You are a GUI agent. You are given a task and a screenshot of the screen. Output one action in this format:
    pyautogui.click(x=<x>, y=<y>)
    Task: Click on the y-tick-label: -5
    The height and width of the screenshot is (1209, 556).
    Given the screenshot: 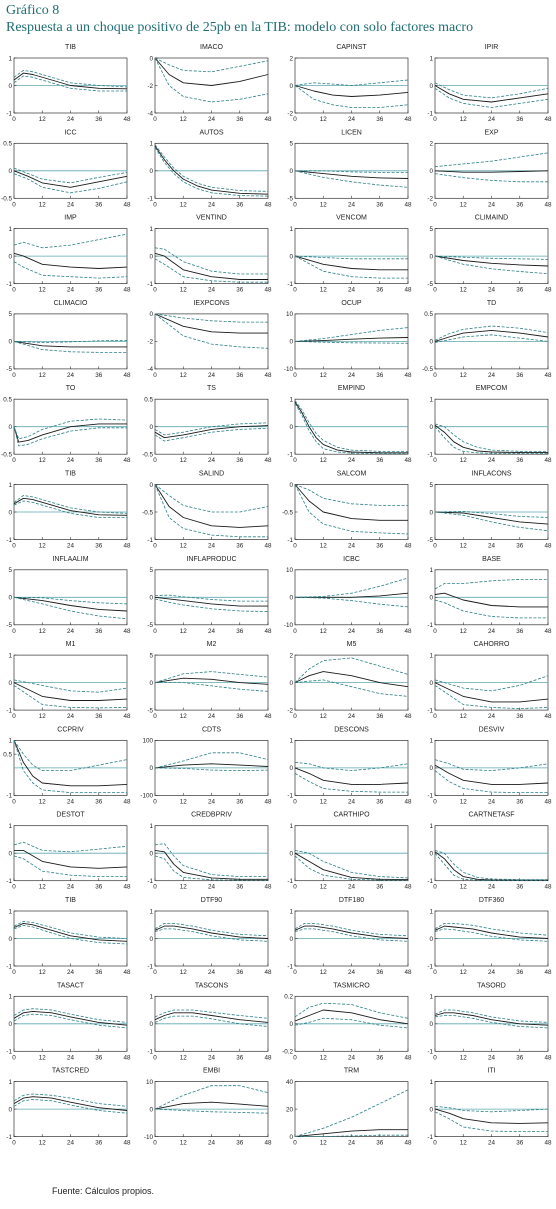 What is the action you would take?
    pyautogui.click(x=9, y=369)
    